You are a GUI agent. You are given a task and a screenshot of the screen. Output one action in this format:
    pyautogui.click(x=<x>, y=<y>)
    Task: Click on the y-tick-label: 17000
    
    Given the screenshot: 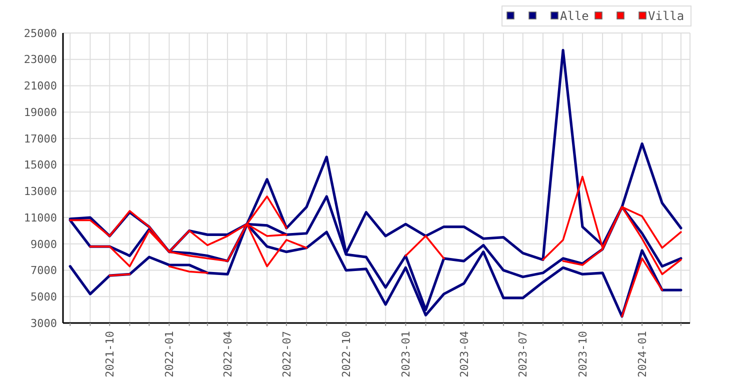 What is the action you would take?
    pyautogui.click(x=40, y=139)
    